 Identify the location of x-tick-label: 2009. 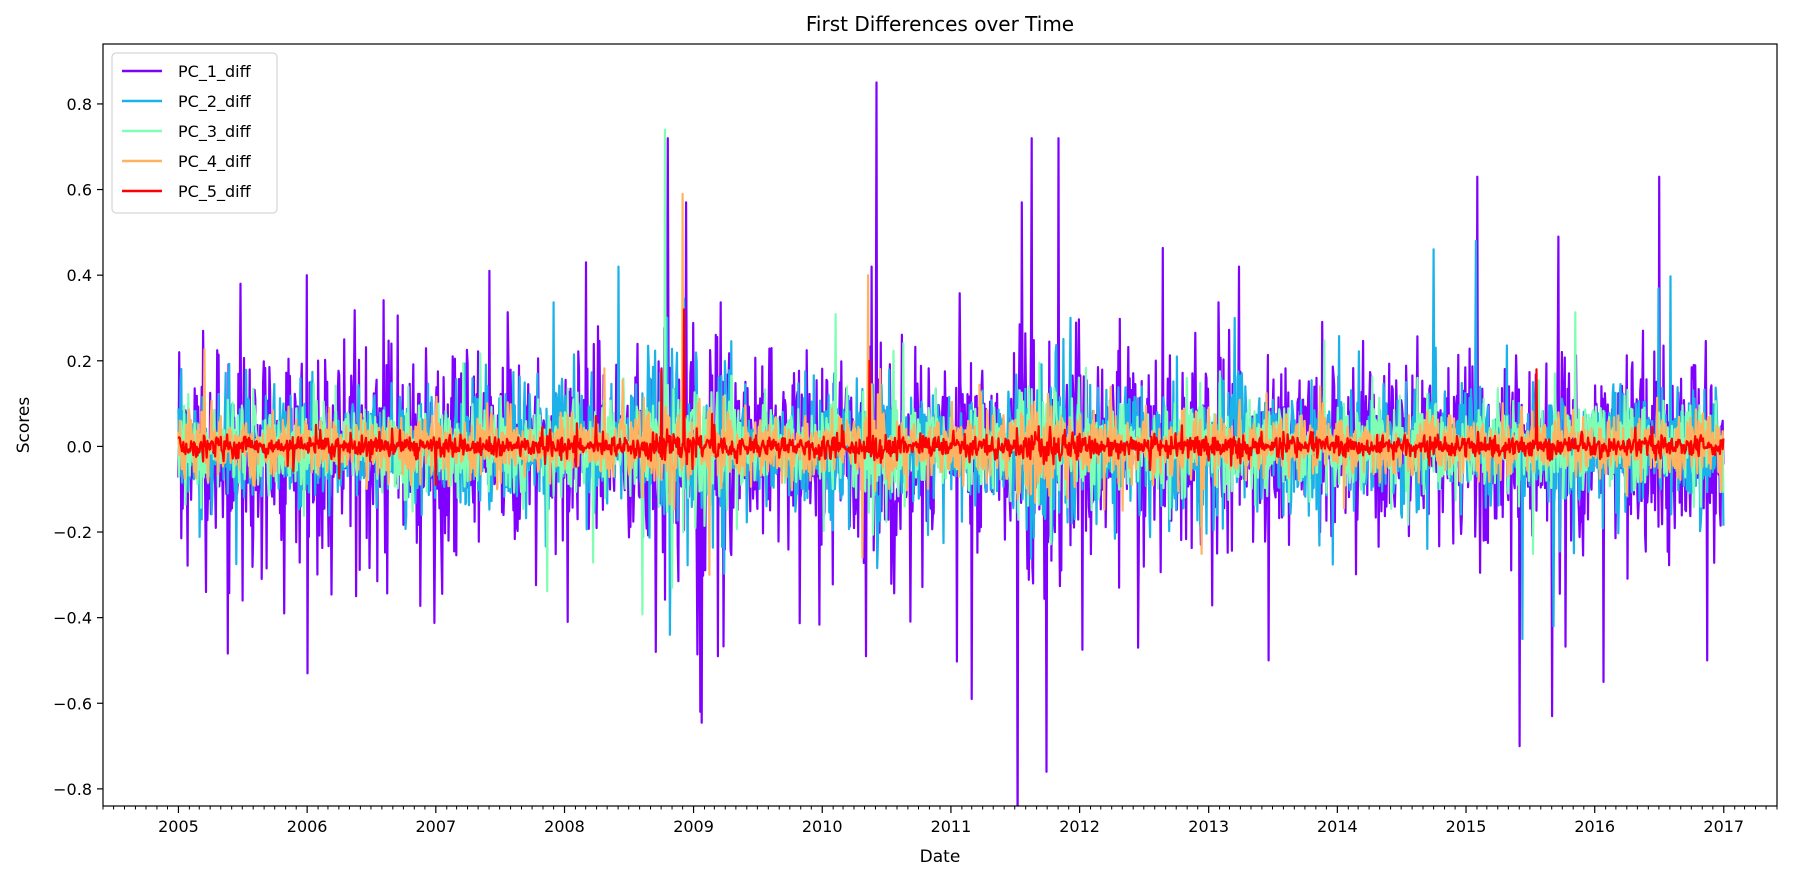
(693, 826).